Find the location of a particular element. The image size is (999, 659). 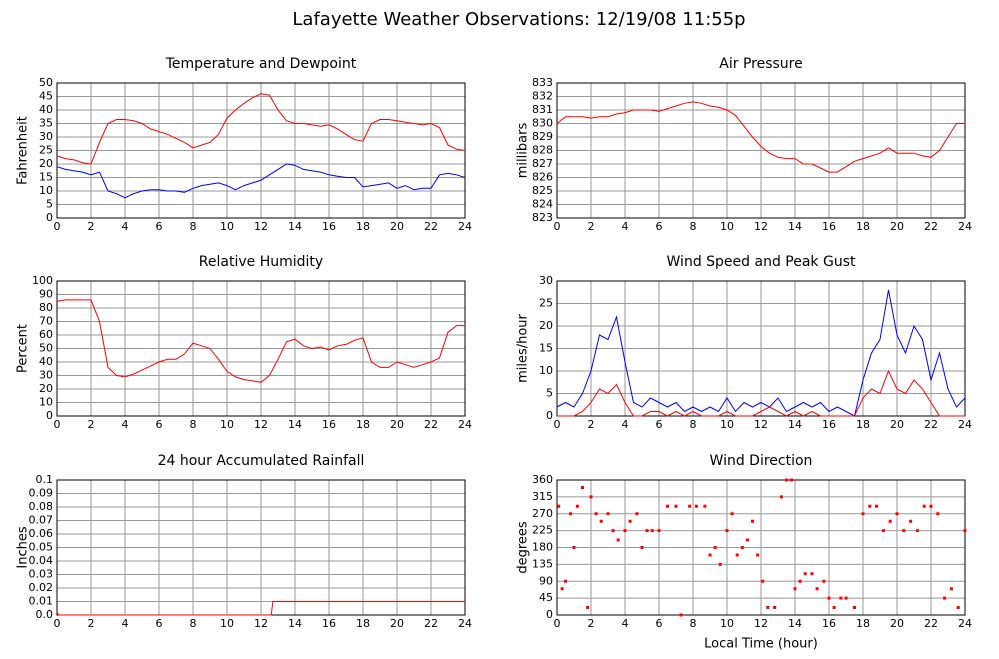

y-tick-label: 35 is located at coordinates (46, 123).